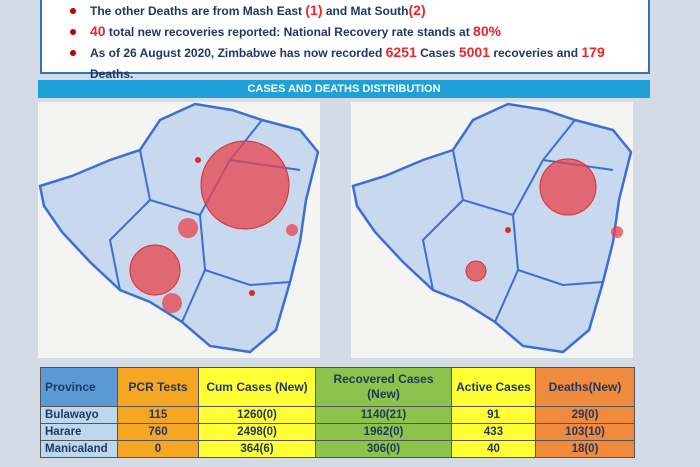  What do you see at coordinates (585, 432) in the screenshot?
I see `data-cell: 103(10)` at bounding box center [585, 432].